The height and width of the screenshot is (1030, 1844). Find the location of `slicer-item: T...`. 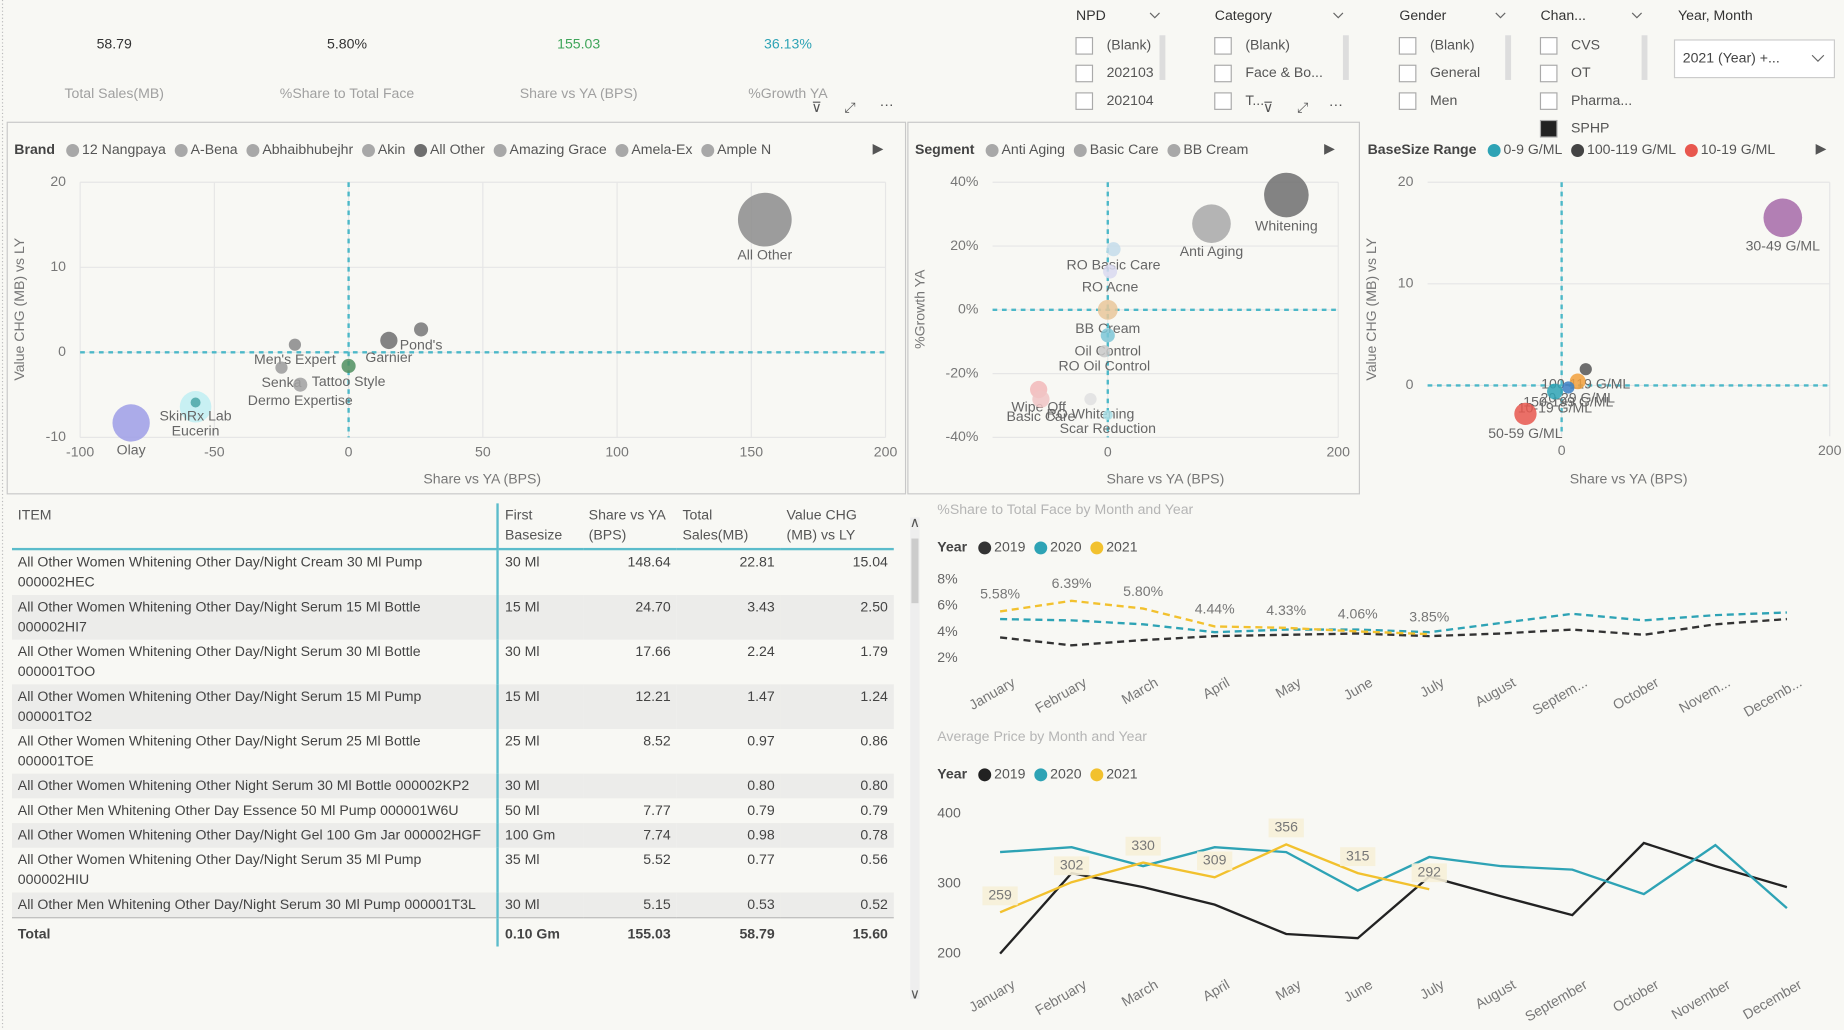

slicer-item: T... is located at coordinates (1254, 100).